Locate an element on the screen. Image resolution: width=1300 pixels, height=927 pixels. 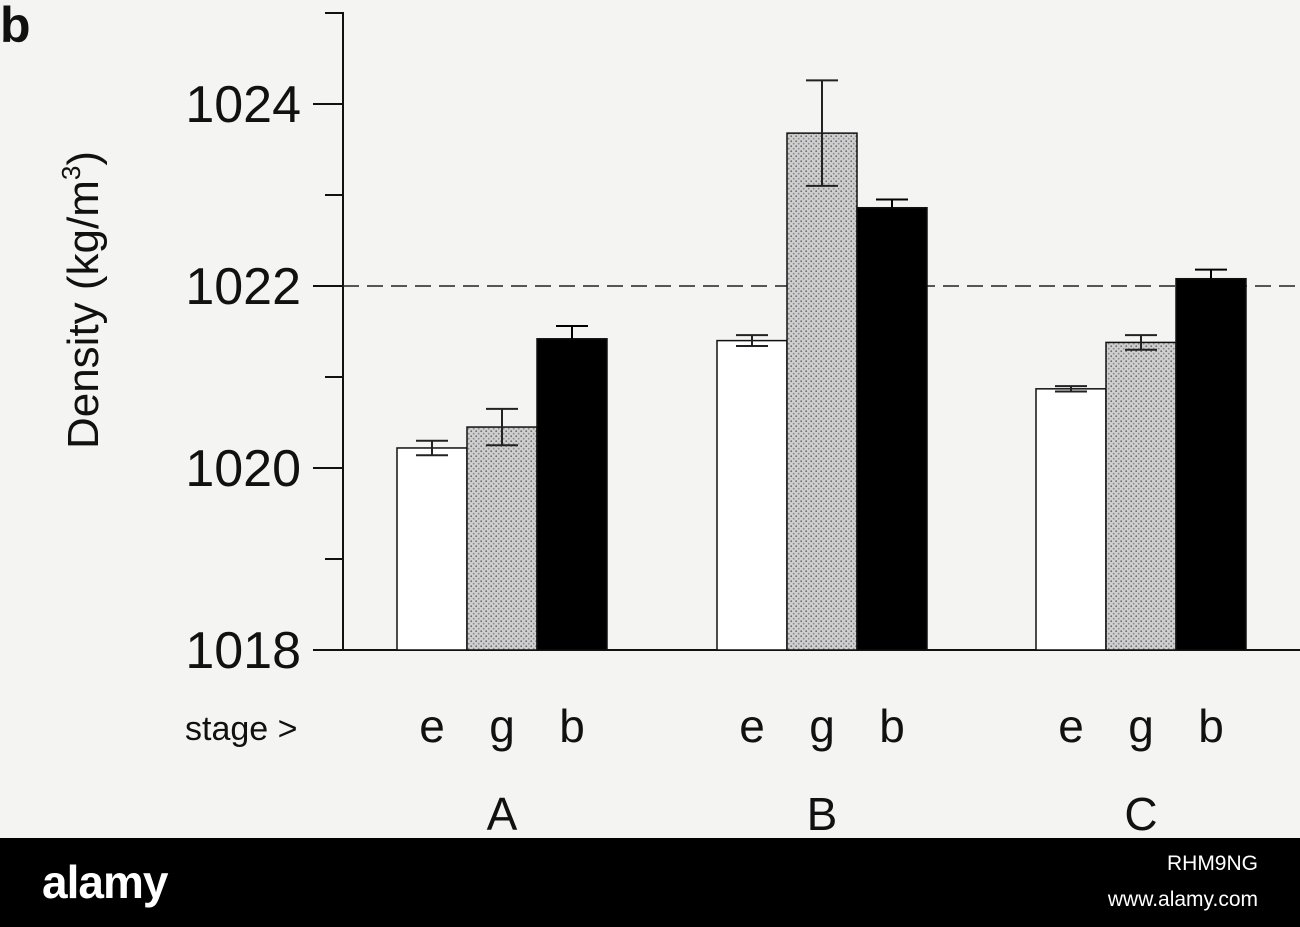
y-ticks: 1018 1020 1022 1024 is located at coordinates (264, 346).